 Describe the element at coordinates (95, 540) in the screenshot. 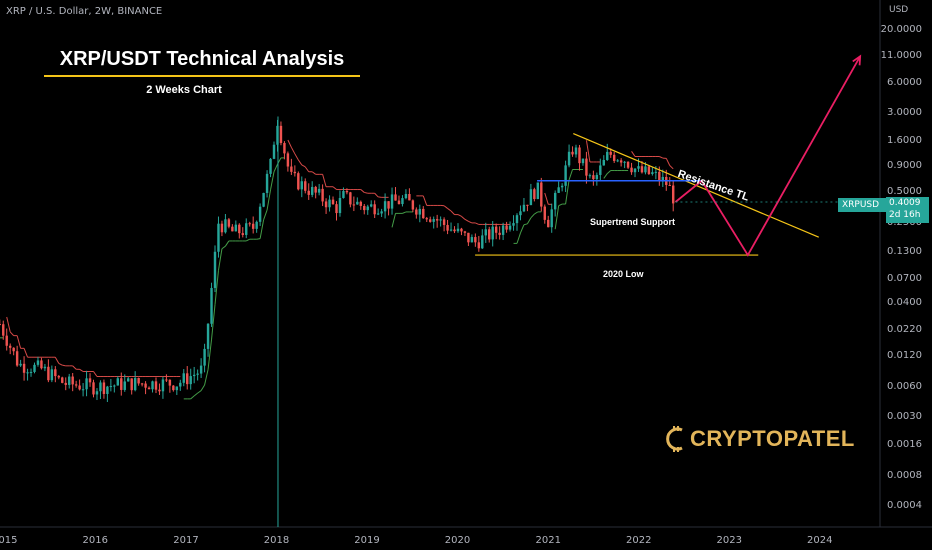

I see `time-tick-label: 2016` at that location.